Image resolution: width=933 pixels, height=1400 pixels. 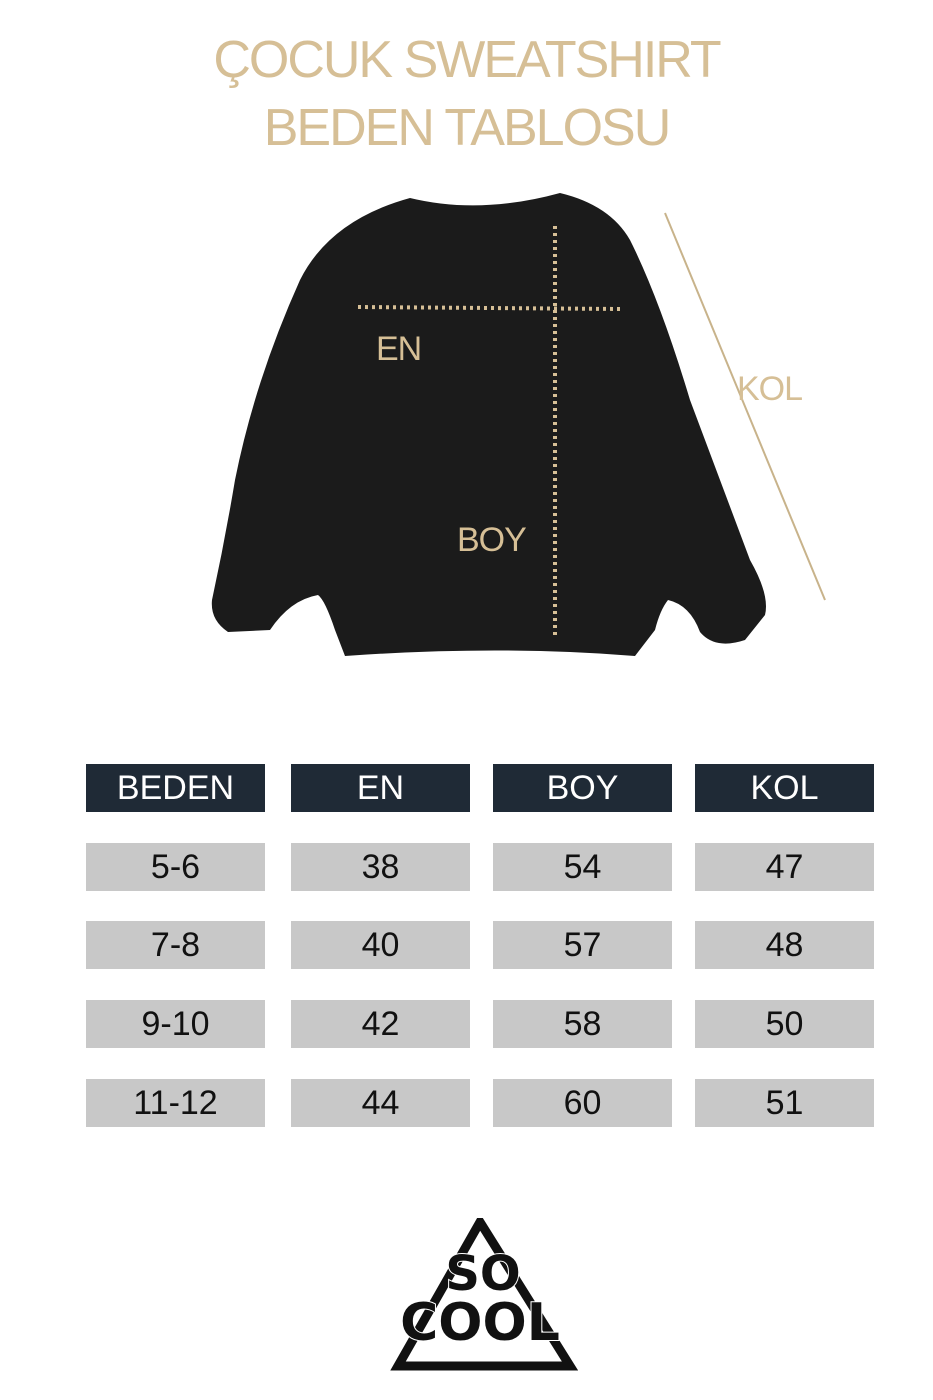 What do you see at coordinates (492, 540) in the screenshot?
I see `boy-label: BOY` at bounding box center [492, 540].